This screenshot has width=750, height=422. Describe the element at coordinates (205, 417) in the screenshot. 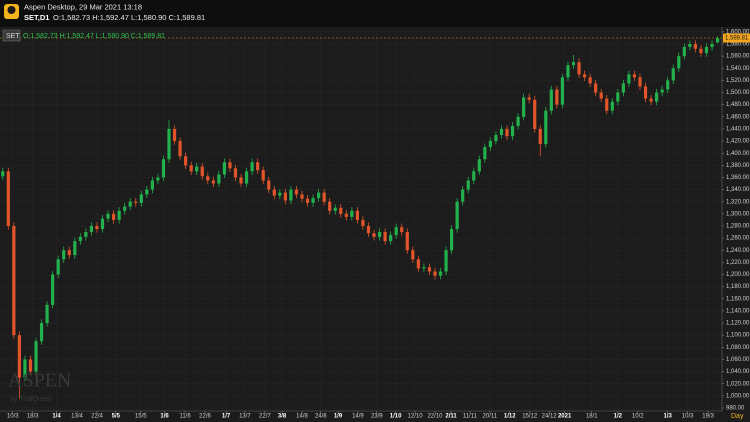

I see `x-tick-label: 22/6` at that location.